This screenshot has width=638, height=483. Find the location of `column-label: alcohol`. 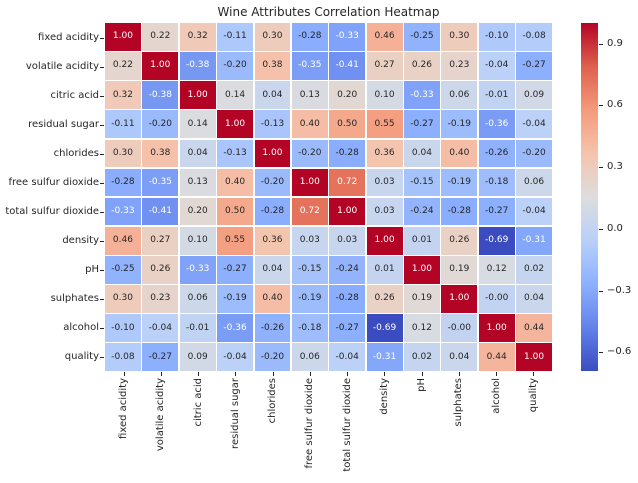

column-label: alcohol is located at coordinates (496, 396).